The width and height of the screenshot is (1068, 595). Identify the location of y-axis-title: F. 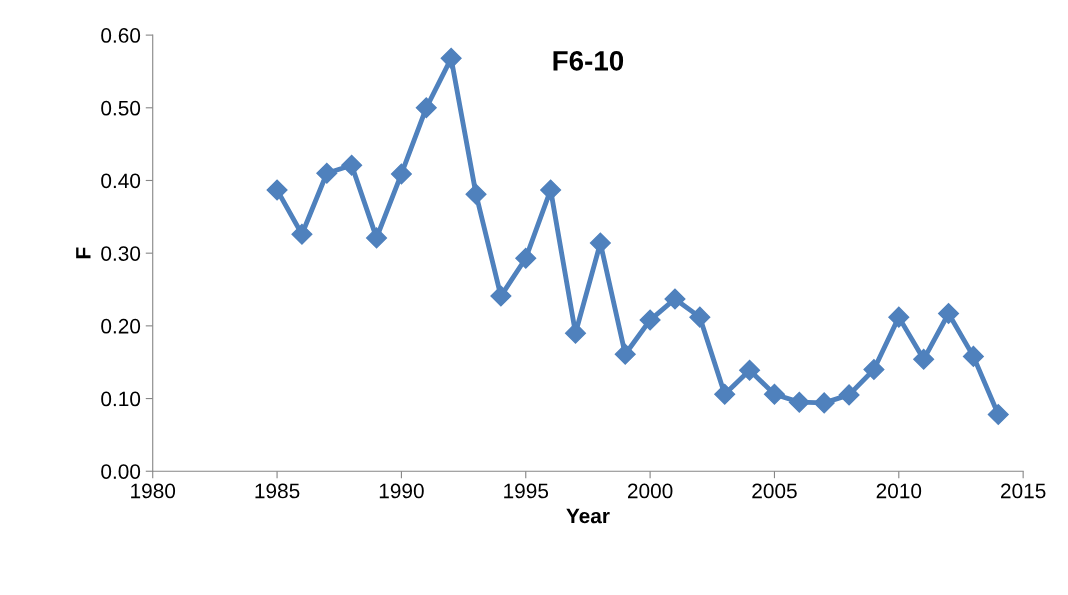
(83, 253).